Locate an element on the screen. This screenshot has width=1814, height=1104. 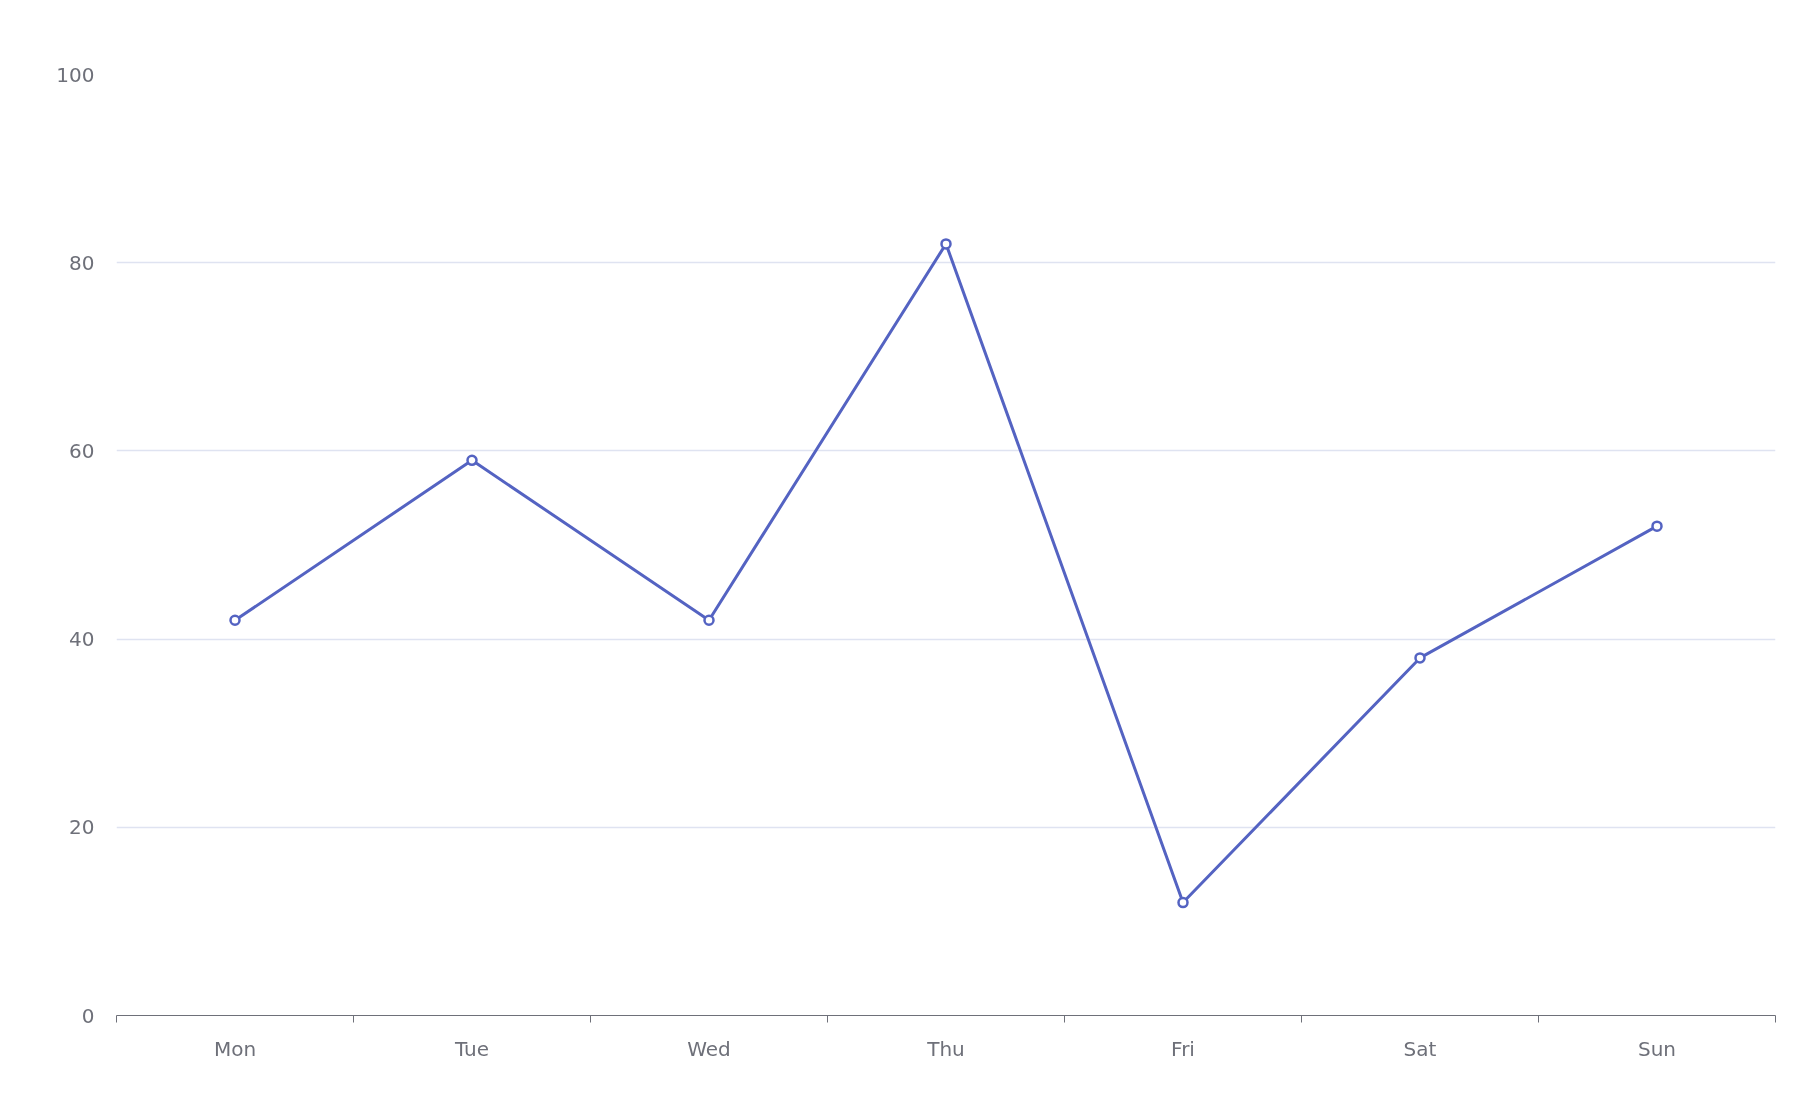
x-tick-label: Sun is located at coordinates (1657, 1048).